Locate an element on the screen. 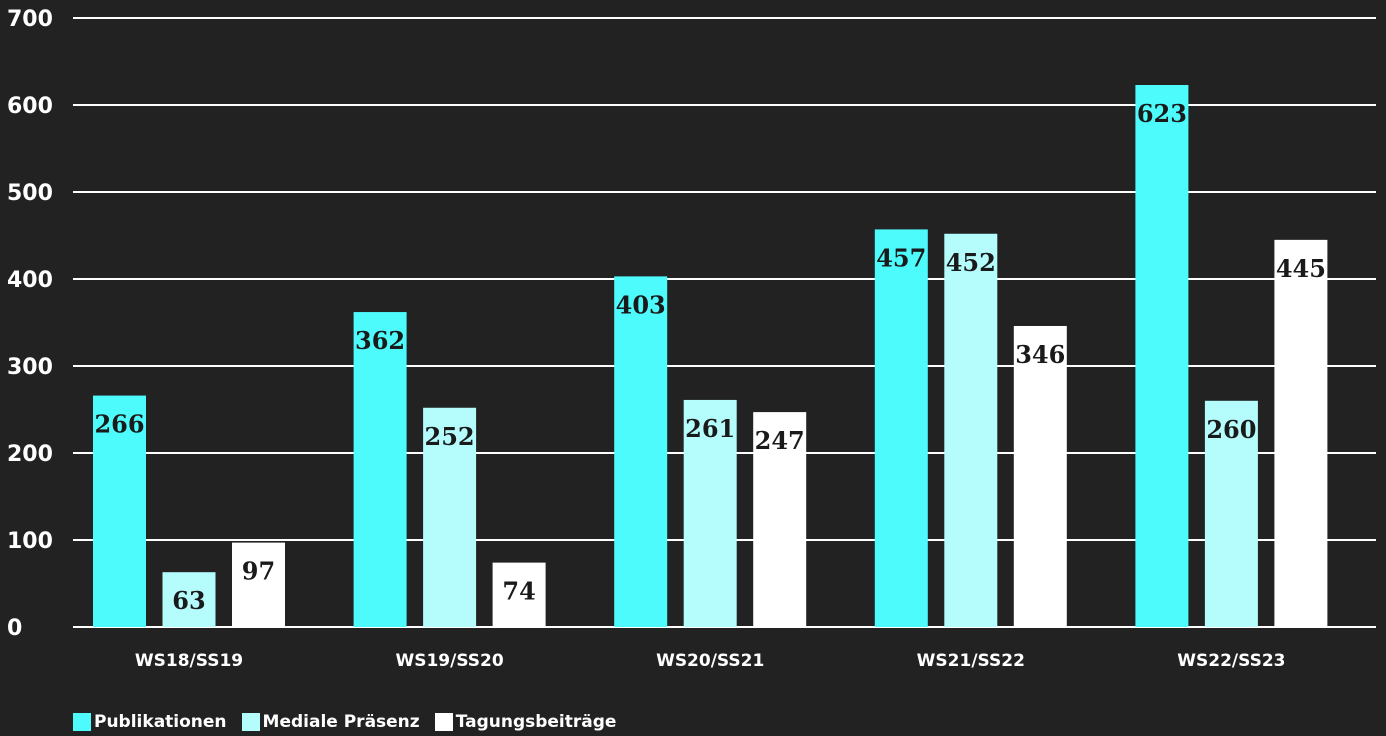 This screenshot has height=736, width=1386. legend-item: Mediale Präsenz is located at coordinates (330, 722).